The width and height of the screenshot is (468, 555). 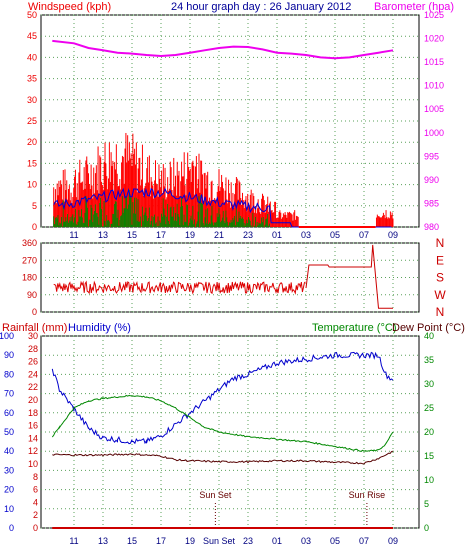 I want to click on panel-2-series, so click(x=223, y=276).